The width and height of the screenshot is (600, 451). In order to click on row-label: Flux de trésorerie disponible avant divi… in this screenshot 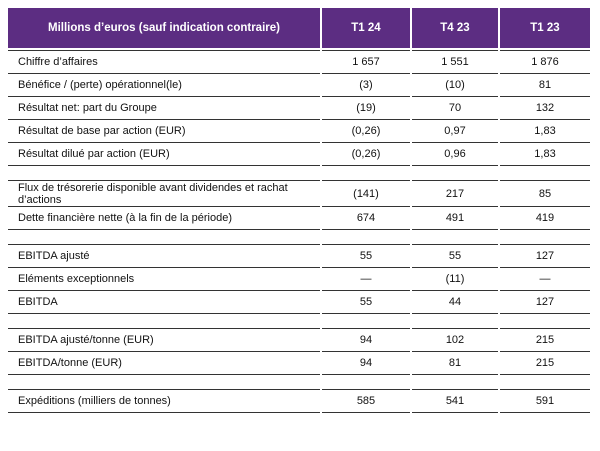, I will do `click(164, 193)`.